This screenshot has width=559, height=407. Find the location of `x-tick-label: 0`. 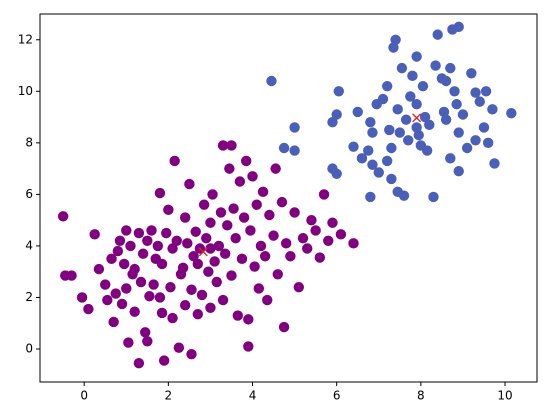

x-tick-label: 0 is located at coordinates (84, 396).